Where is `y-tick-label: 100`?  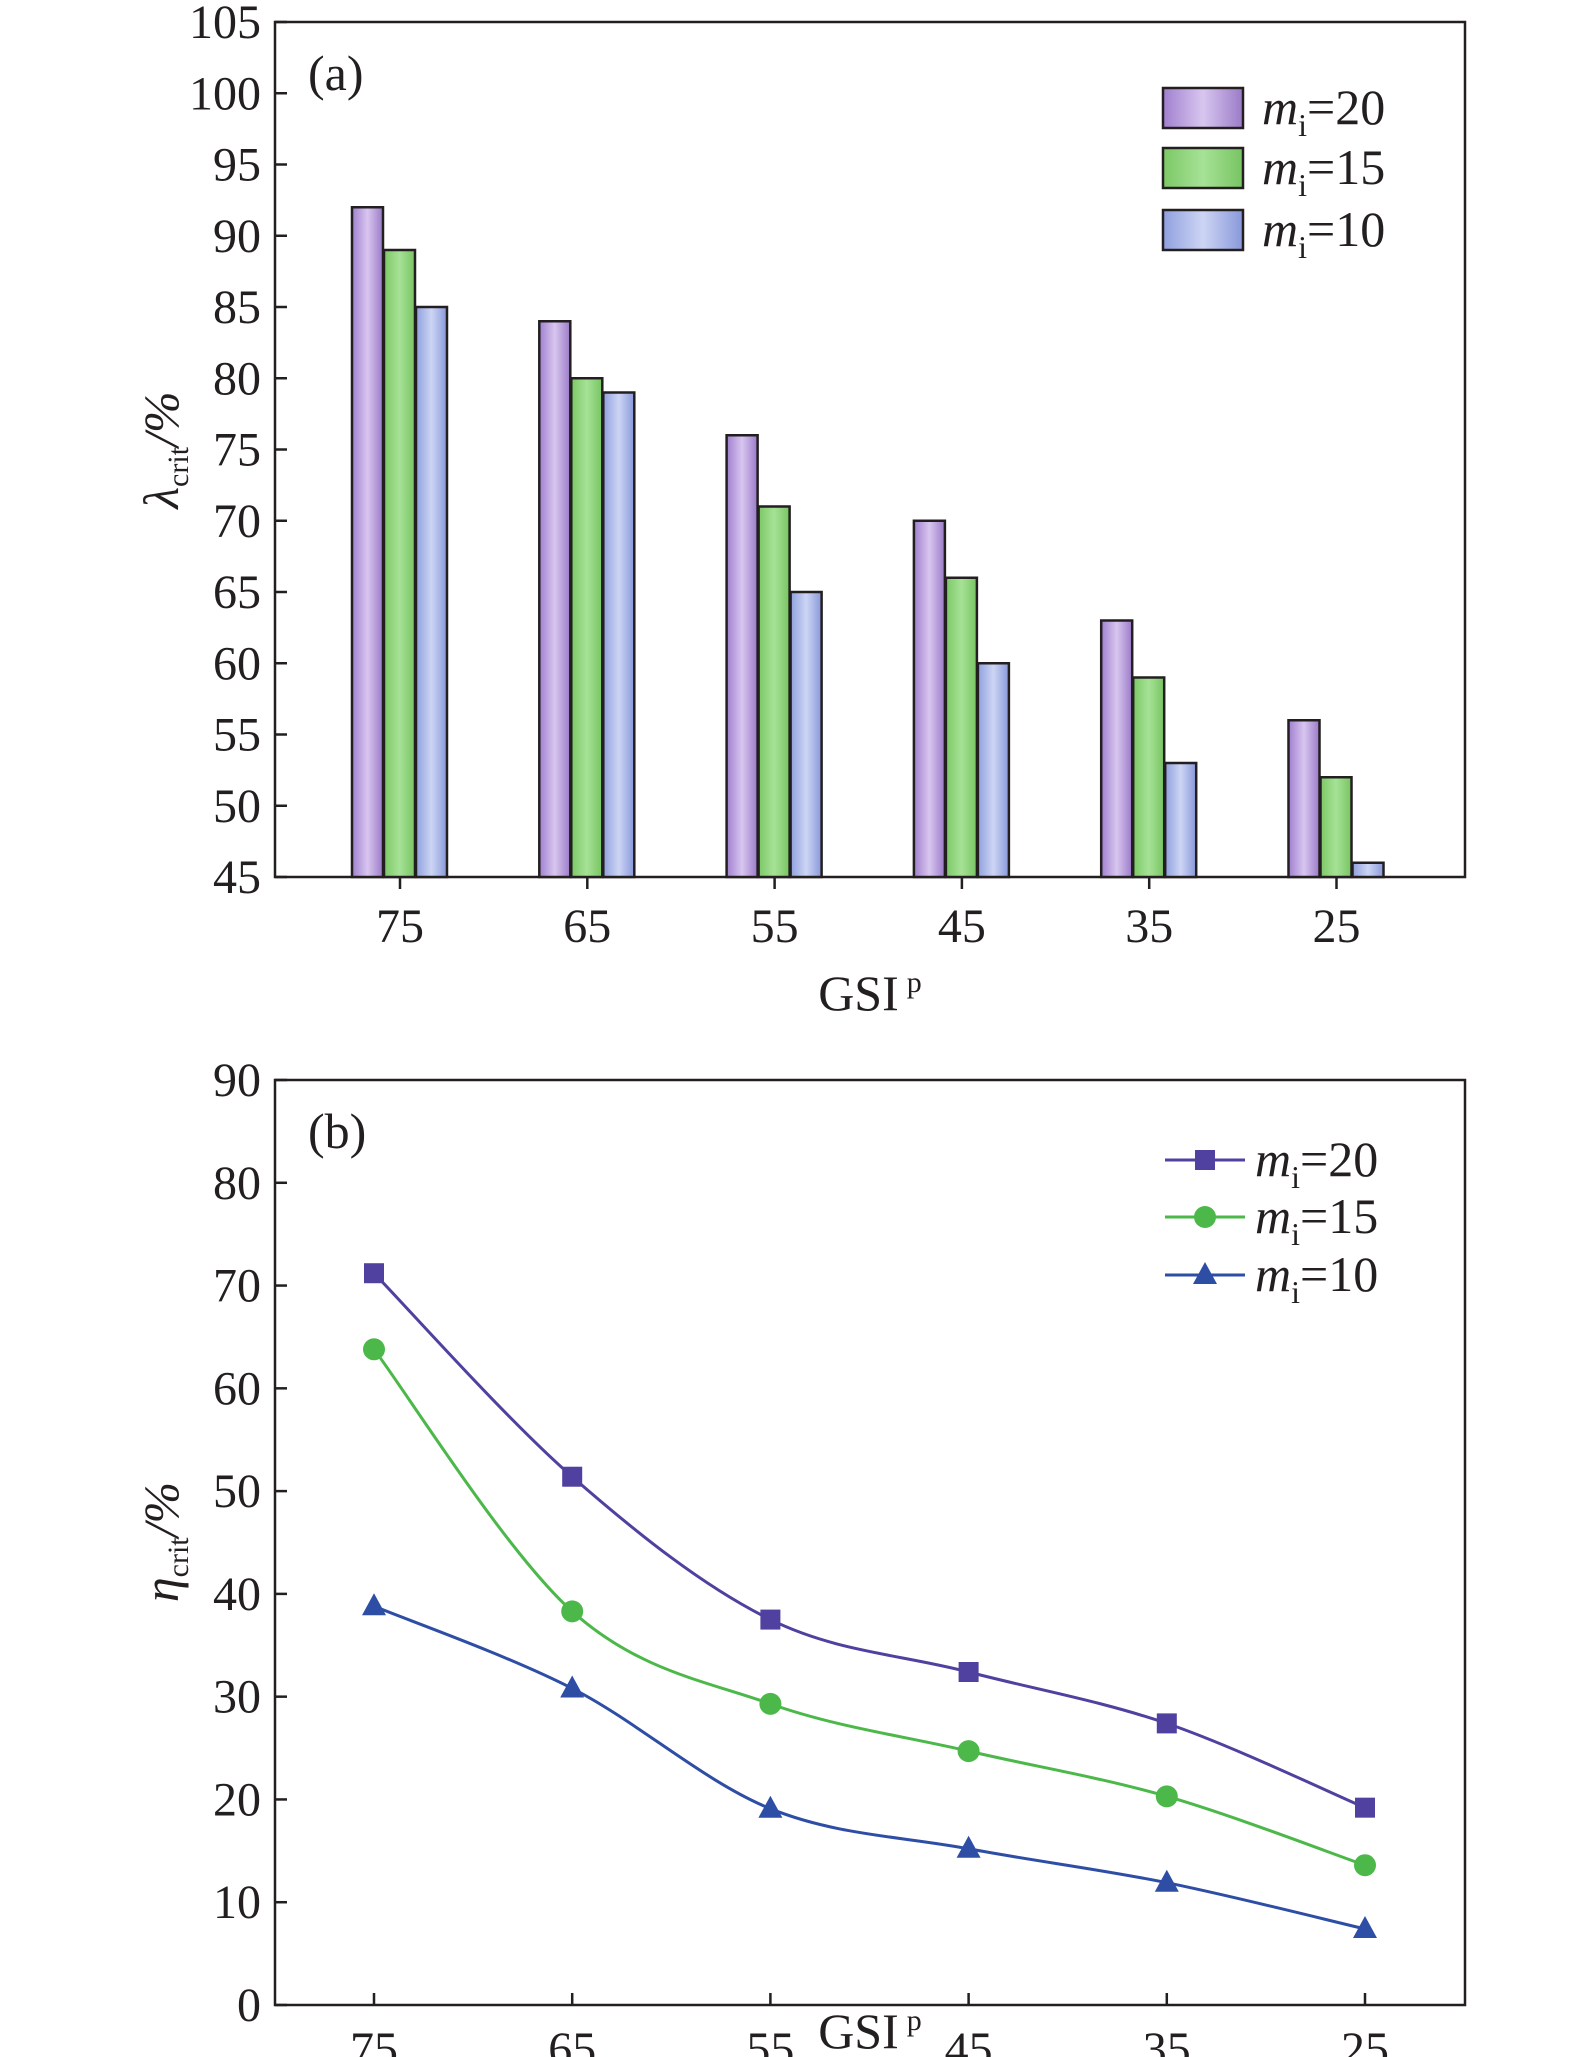 y-tick-label: 100 is located at coordinates (225, 93).